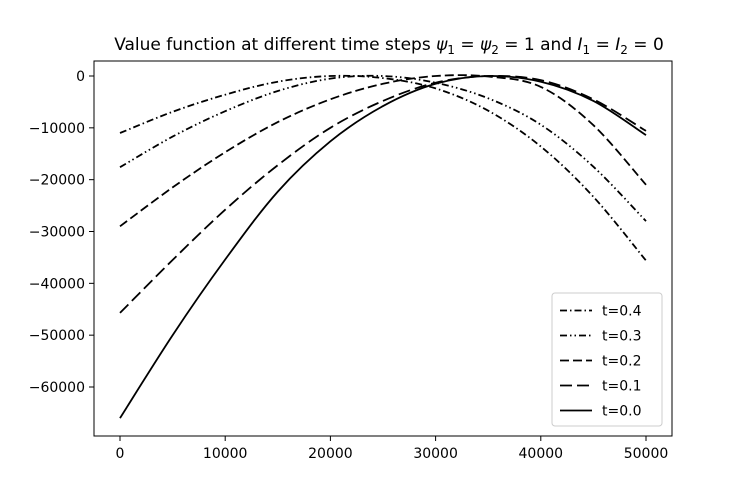  I want to click on legend-label: t=0.1, so click(621, 387).